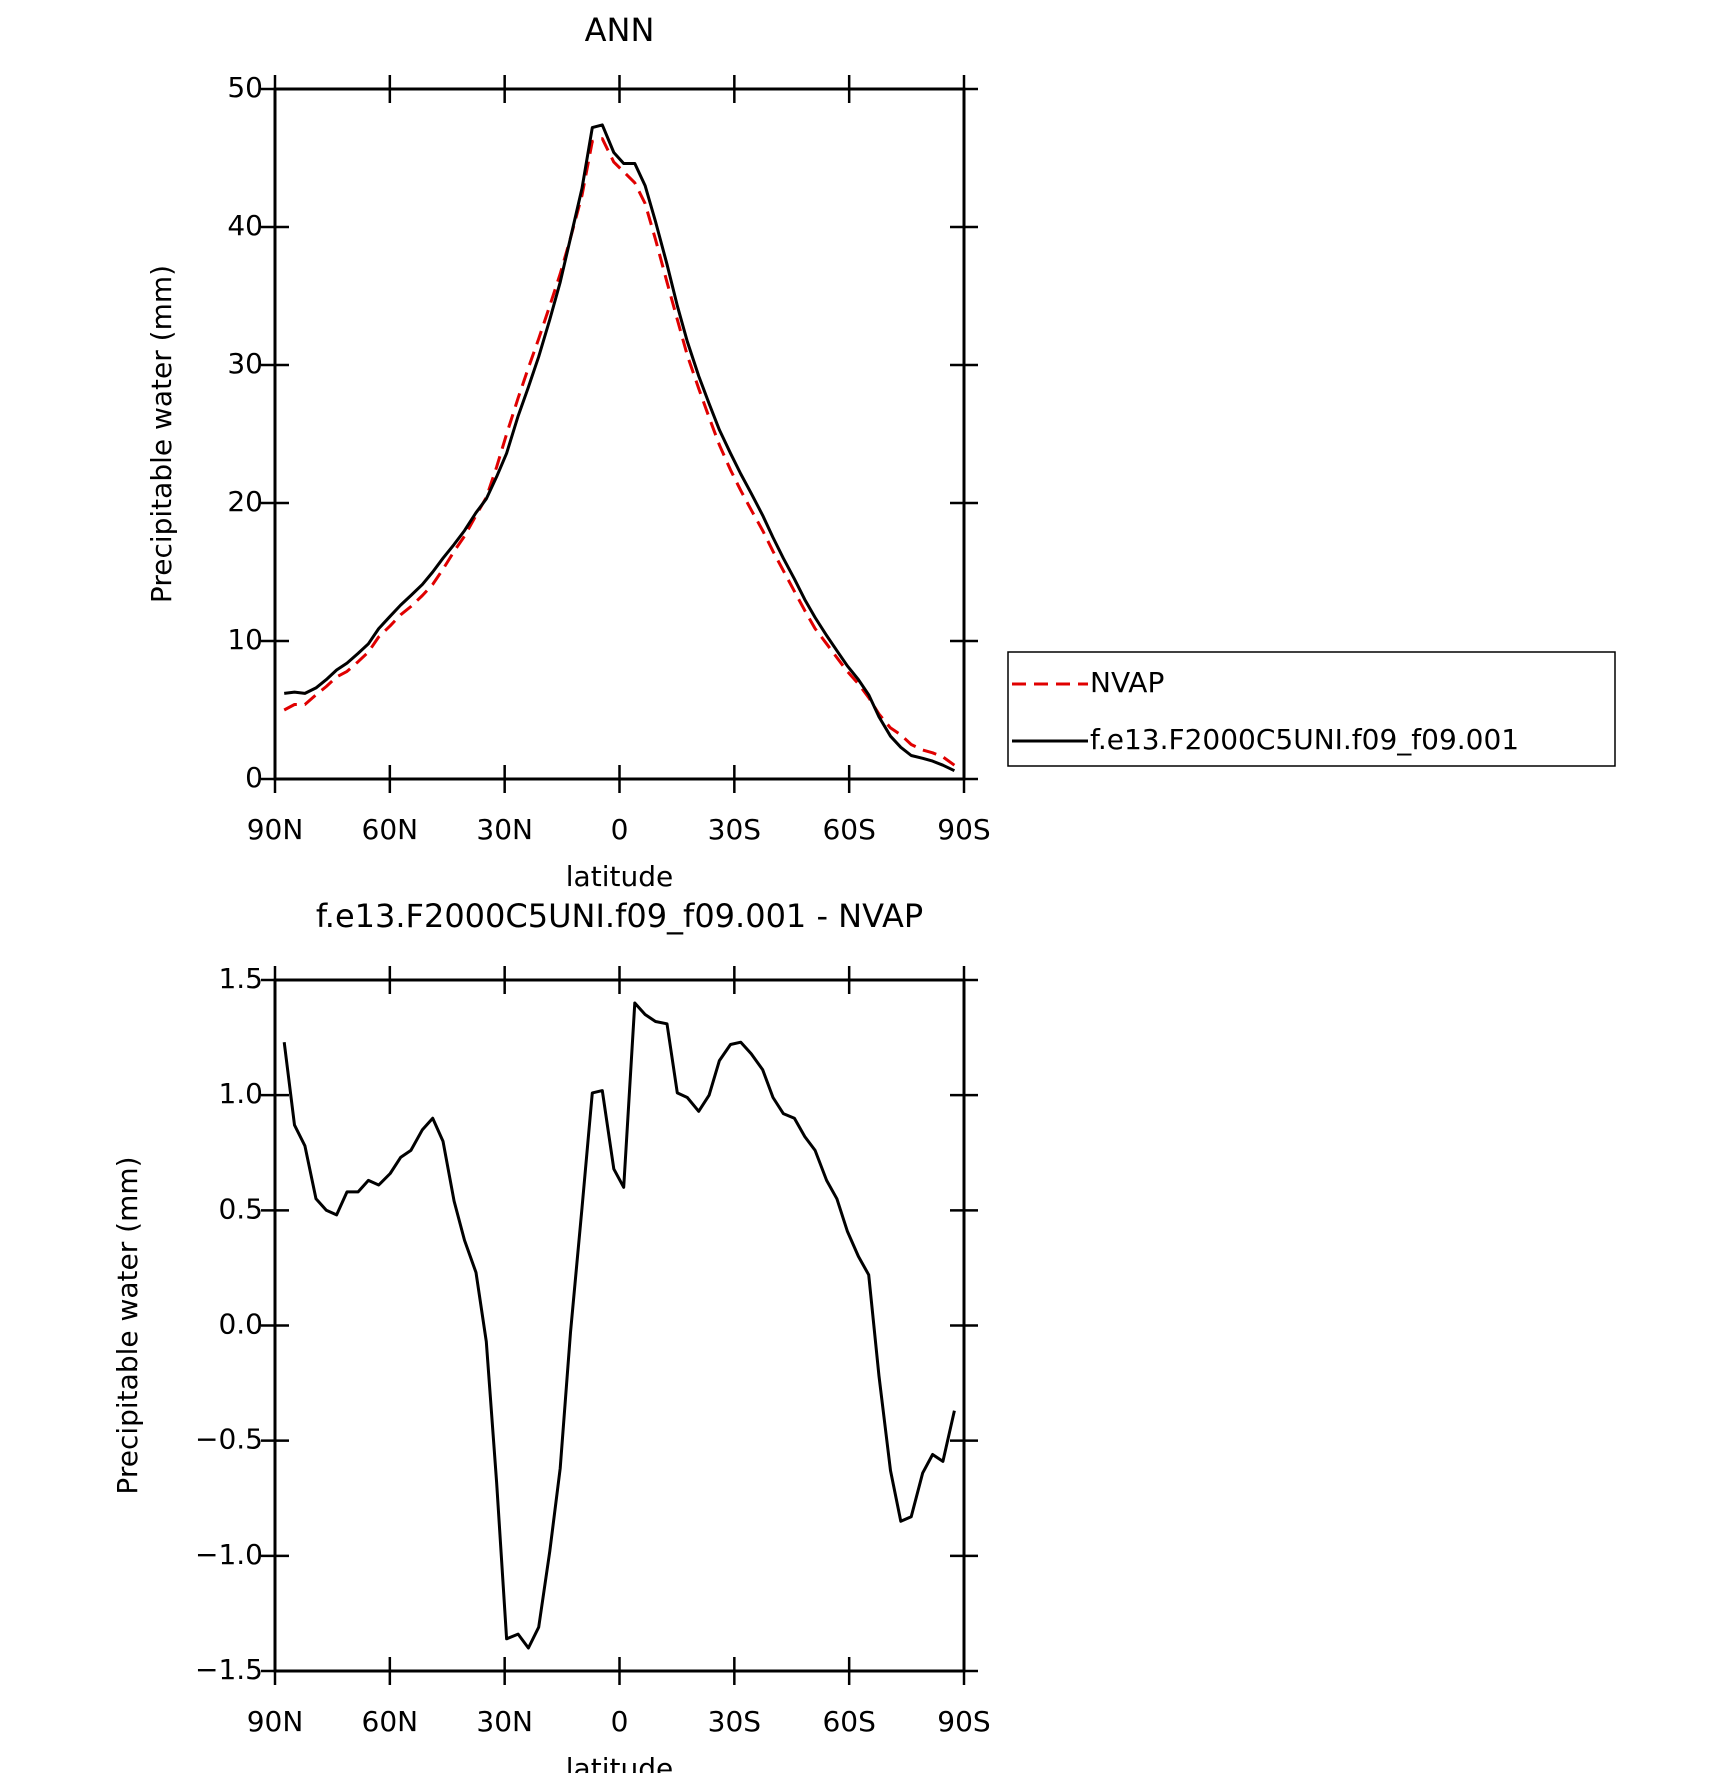 The image size is (1710, 1773). I want to click on legend-label: f.e13.F2000C5UNI.f09_f09.001, so click(1304, 739).